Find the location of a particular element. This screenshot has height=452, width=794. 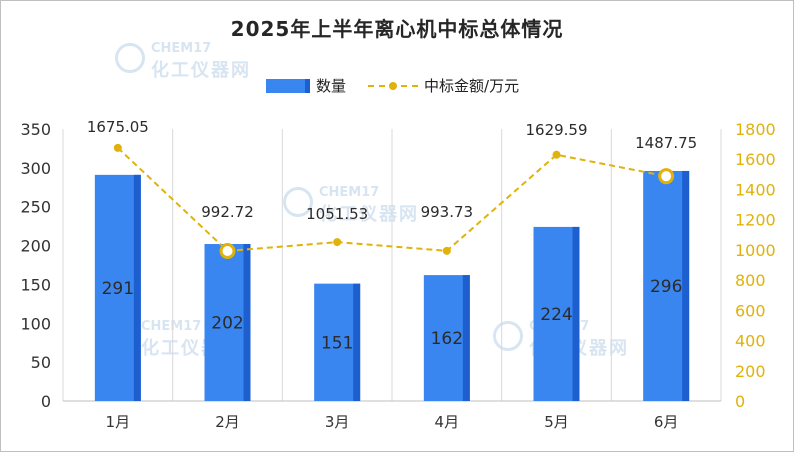

y-left-tick-label: 50 is located at coordinates (41, 362).